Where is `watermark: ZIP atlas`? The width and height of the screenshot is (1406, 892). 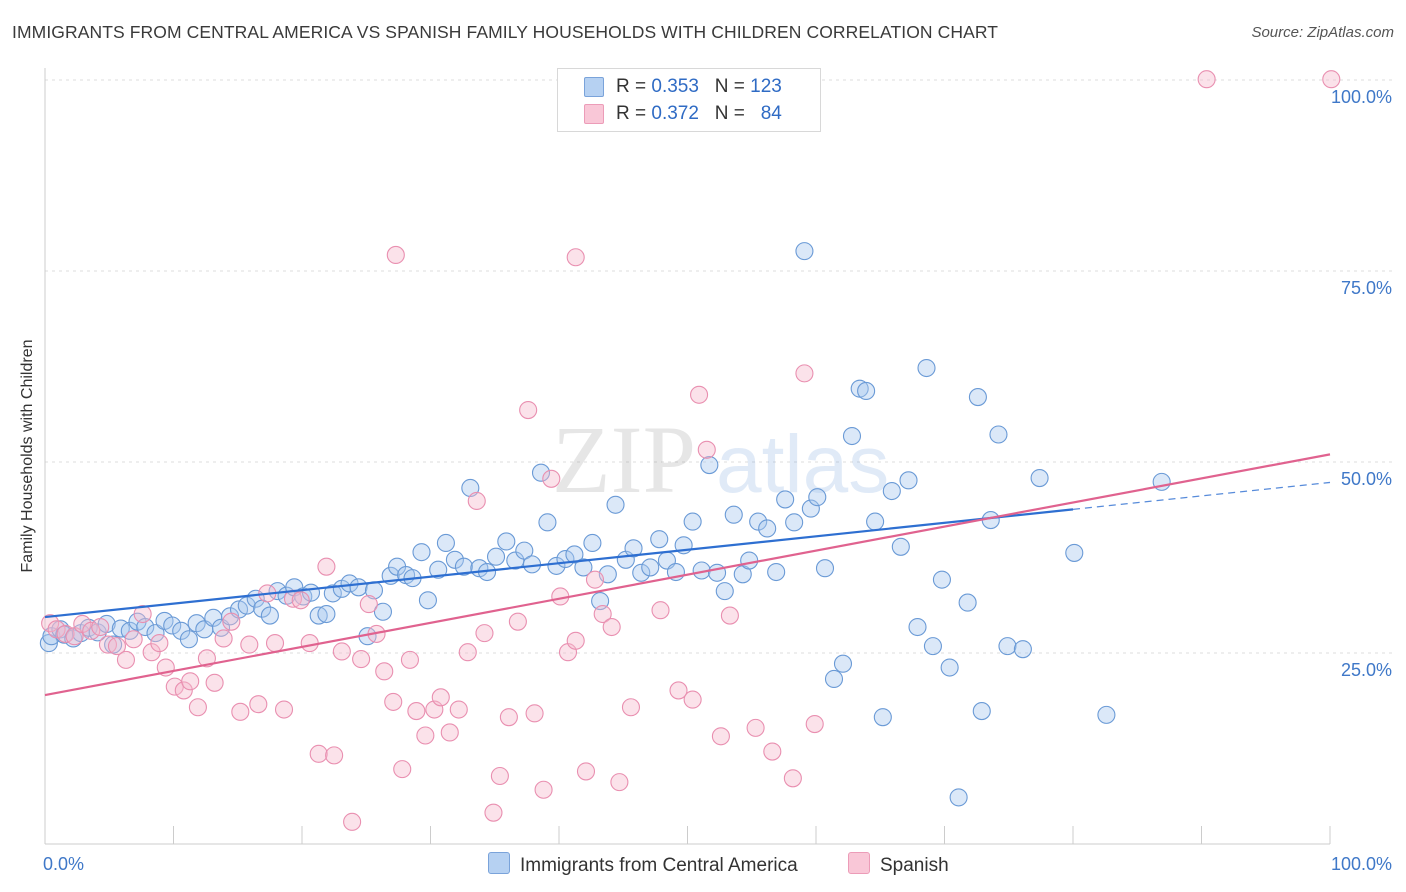 watermark: ZIP atlas is located at coordinates (720, 459).